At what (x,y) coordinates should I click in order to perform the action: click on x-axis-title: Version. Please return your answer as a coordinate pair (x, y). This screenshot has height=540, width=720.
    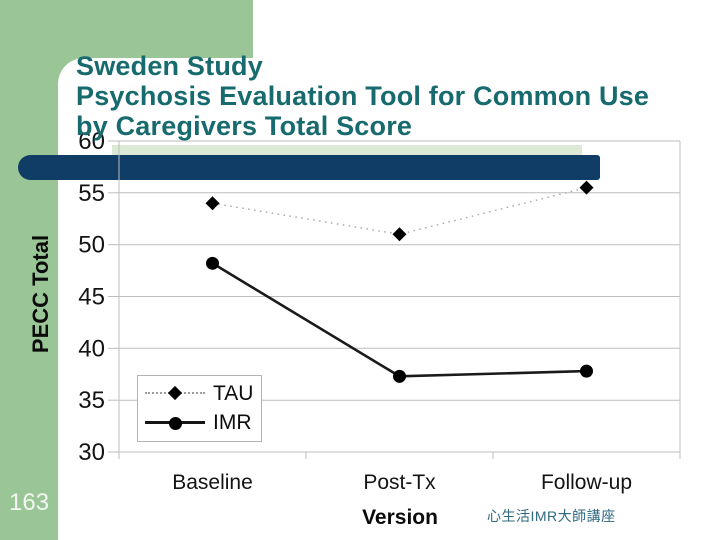
    Looking at the image, I should click on (400, 517).